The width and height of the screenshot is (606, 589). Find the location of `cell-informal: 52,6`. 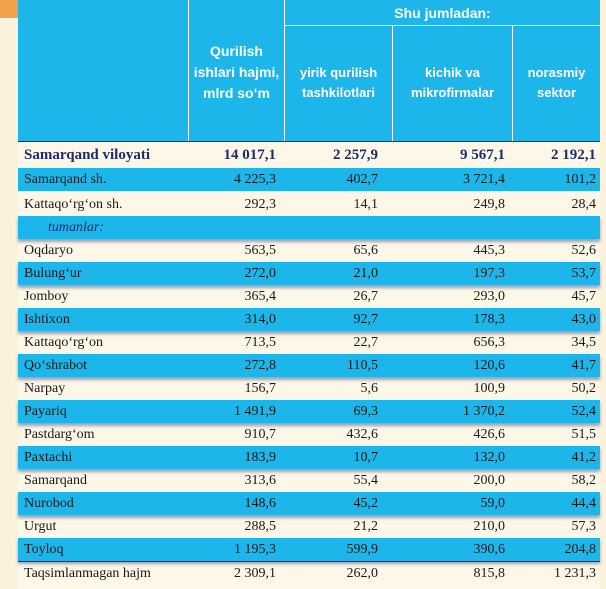

cell-informal: 52,6 is located at coordinates (584, 250).